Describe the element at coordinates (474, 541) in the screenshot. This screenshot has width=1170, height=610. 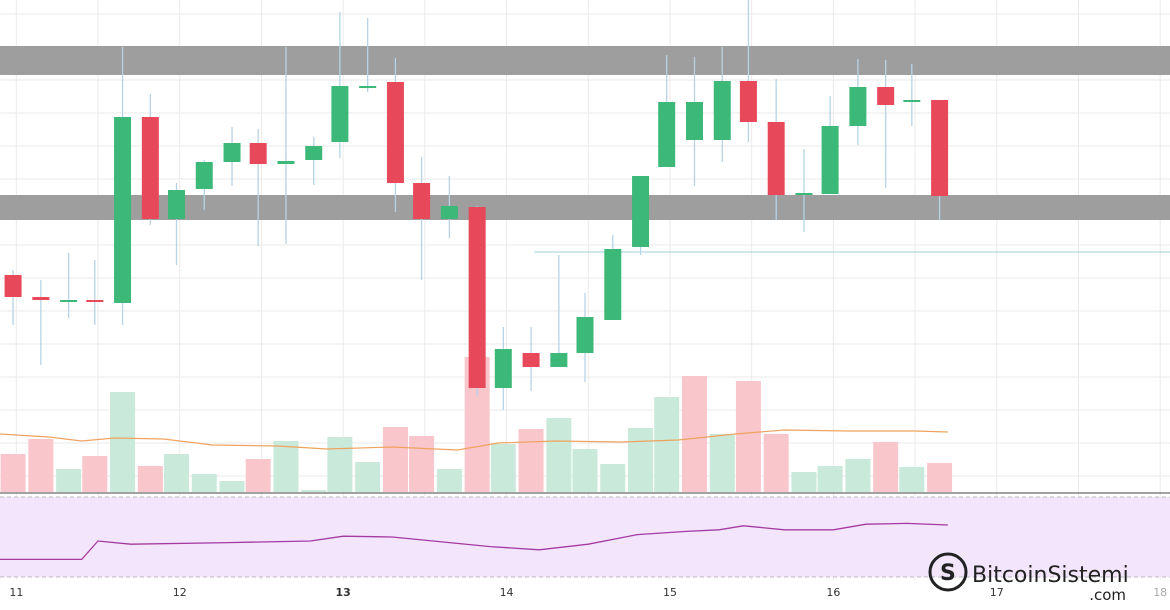
I see `rsi-line` at that location.